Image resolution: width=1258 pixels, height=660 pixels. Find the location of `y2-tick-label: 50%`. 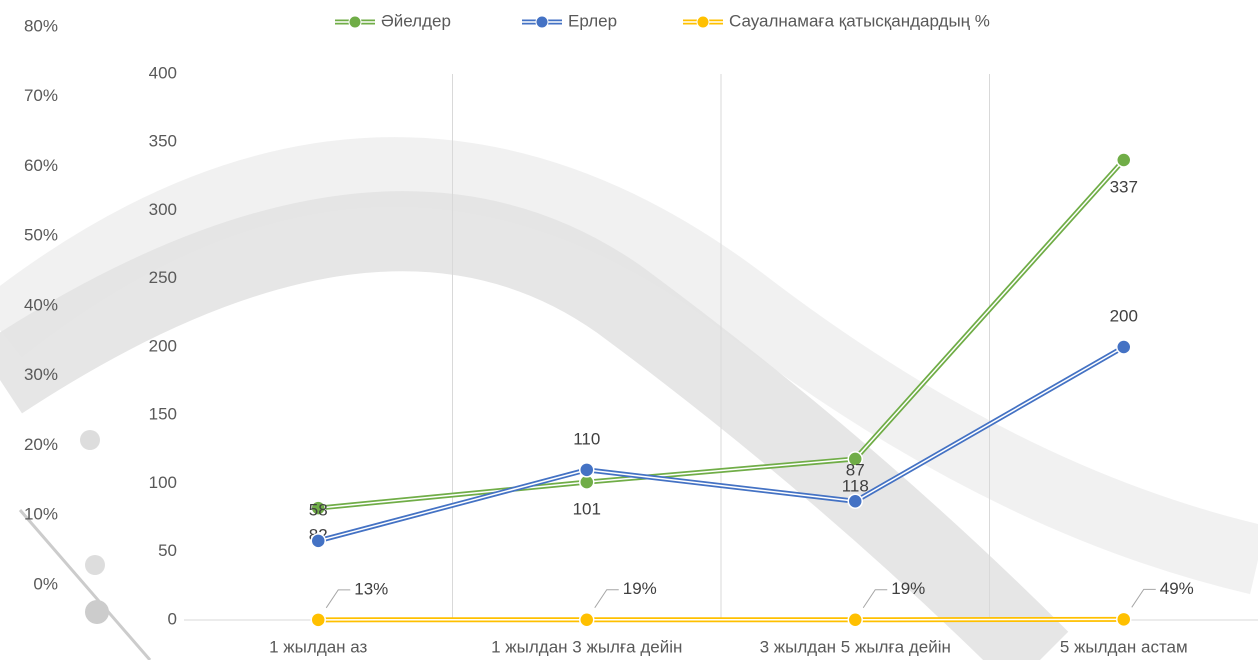

y2-tick-label: 50% is located at coordinates (41, 235).